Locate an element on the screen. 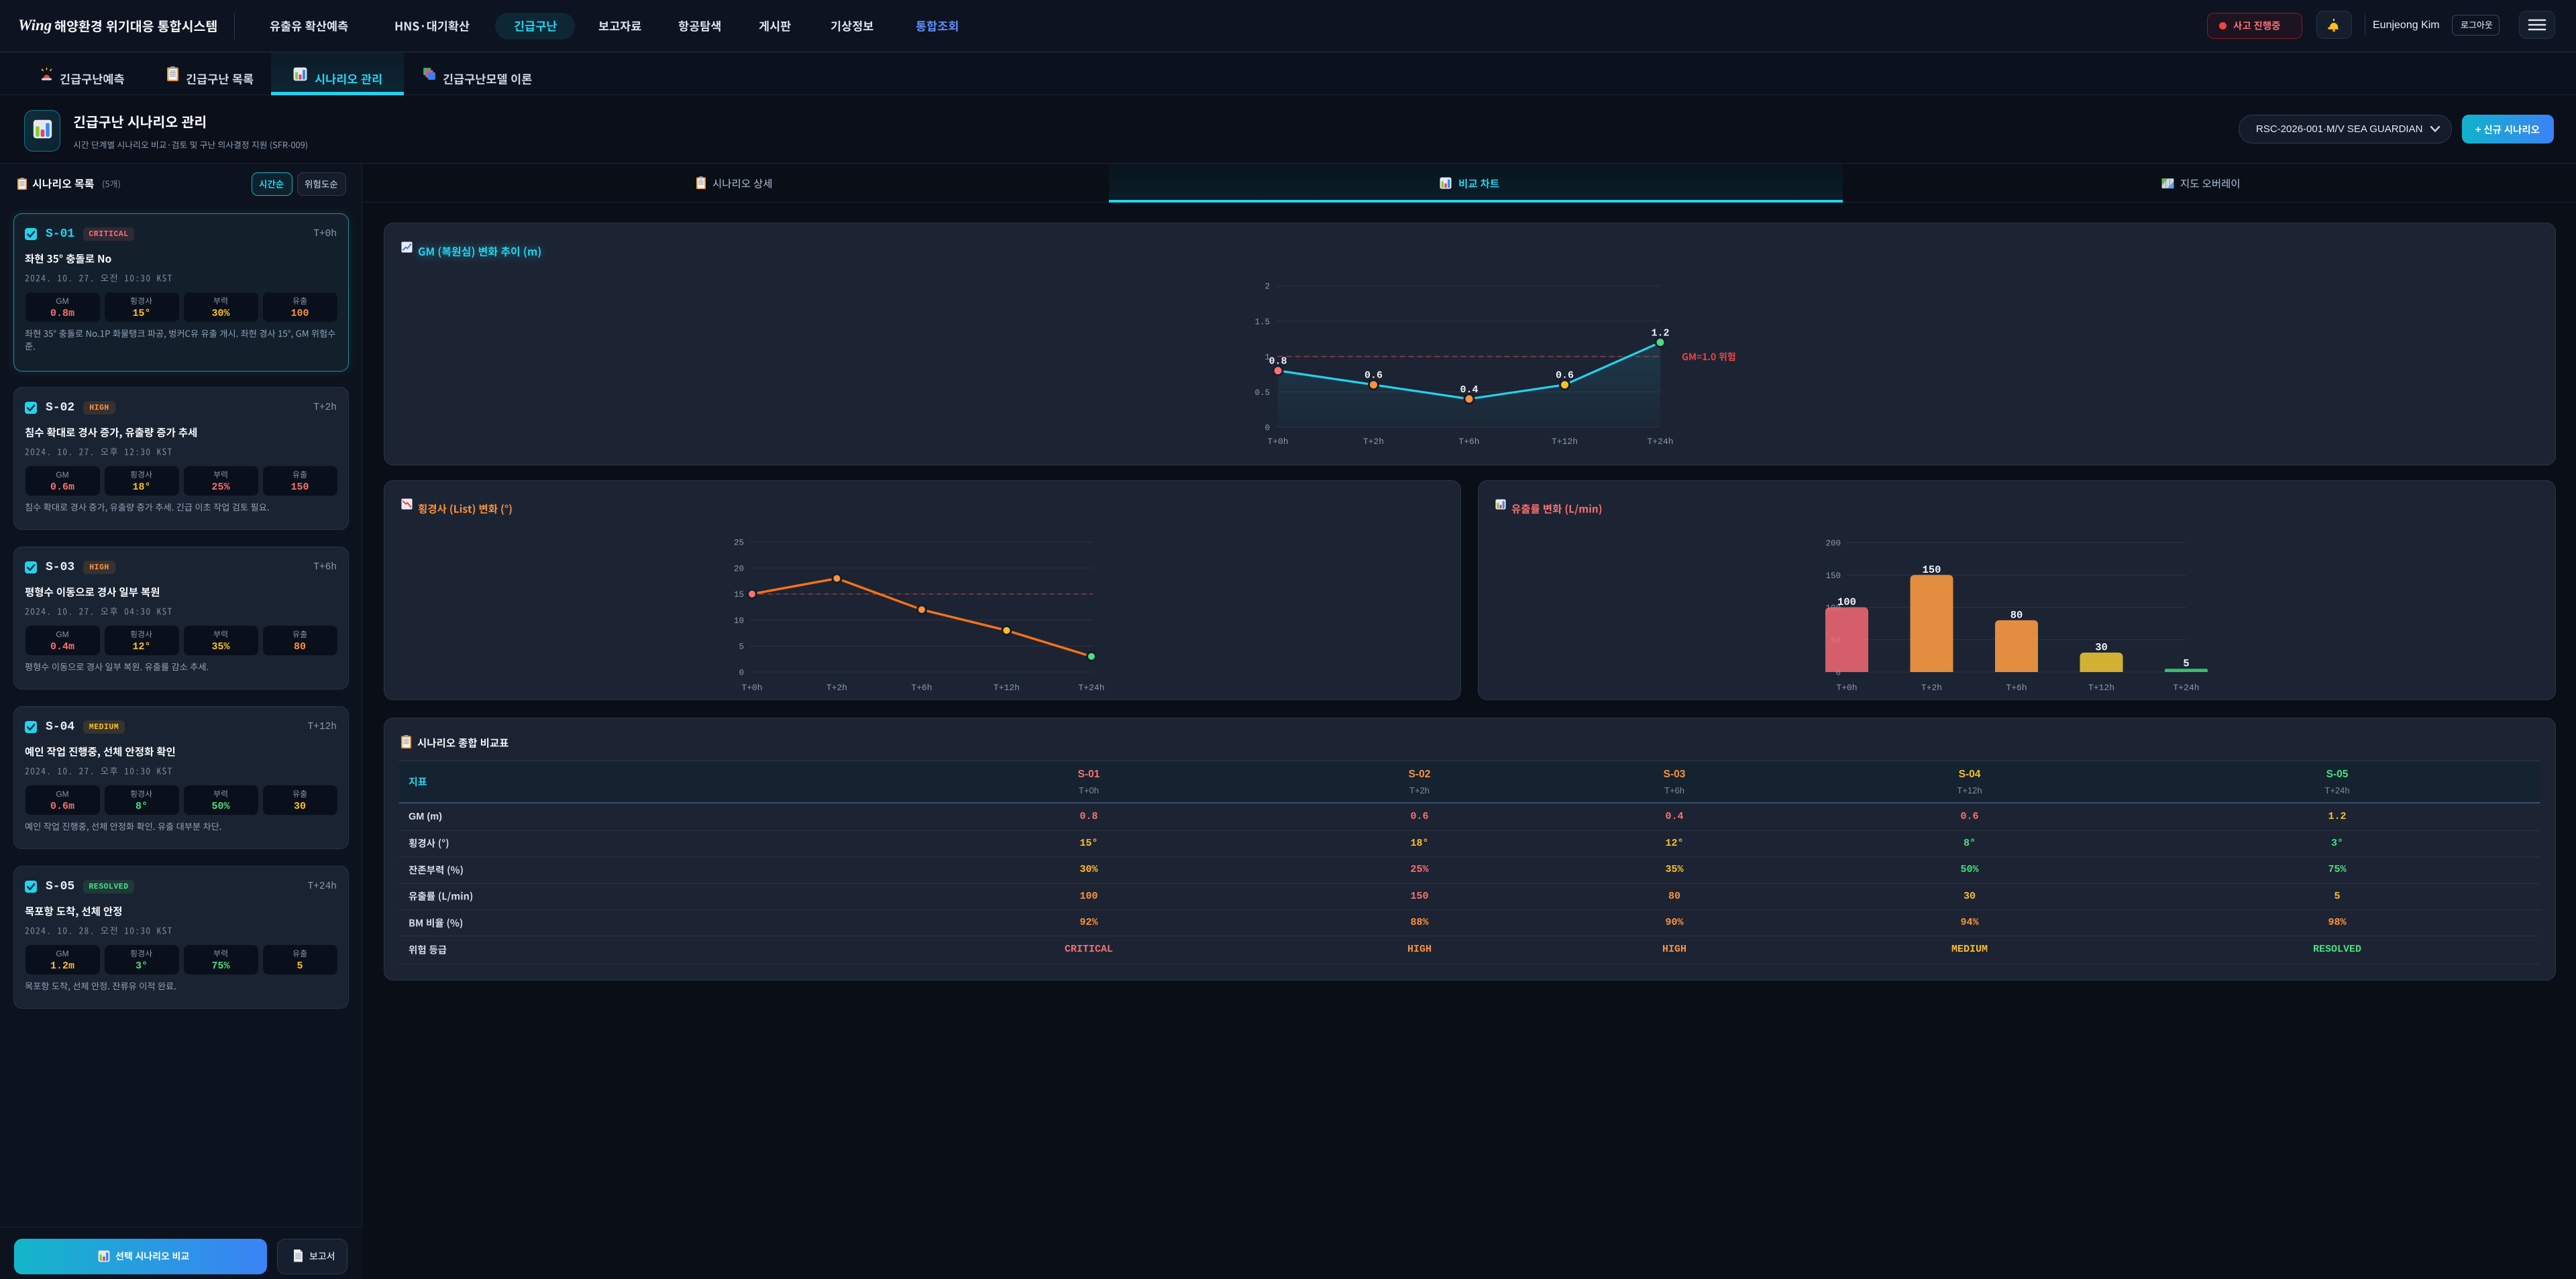 Image resolution: width=2576 pixels, height=1279 pixels. svg-text: 15 is located at coordinates (739, 595).